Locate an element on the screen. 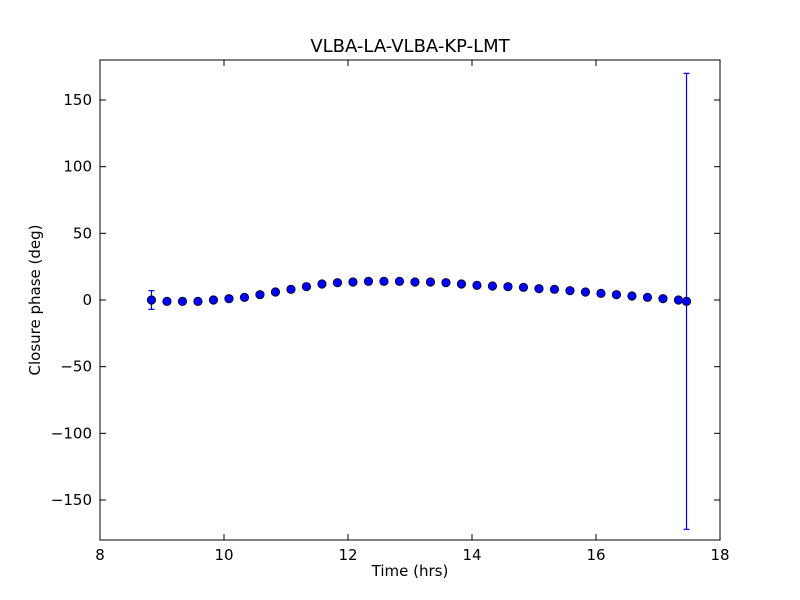  y-tick-label: −150 is located at coordinates (71, 500).